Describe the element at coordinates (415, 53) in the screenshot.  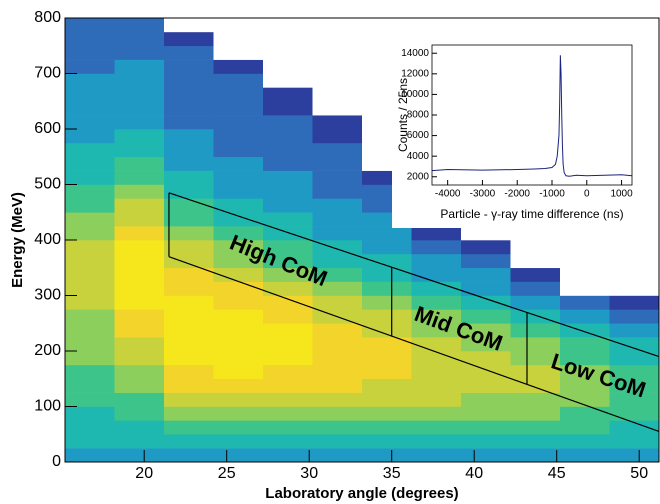
I see `inset-y-tick-label: 14000` at that location.